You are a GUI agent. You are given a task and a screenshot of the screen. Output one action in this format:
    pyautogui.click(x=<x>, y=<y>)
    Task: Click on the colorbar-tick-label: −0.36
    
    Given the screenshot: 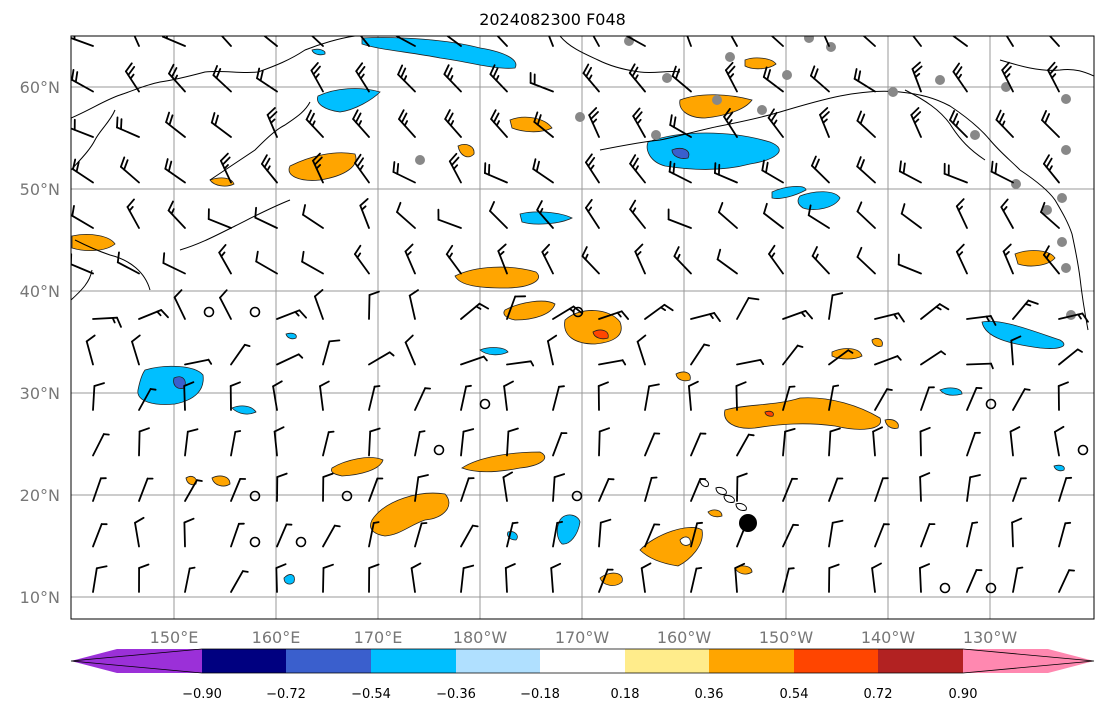 What is the action you would take?
    pyautogui.click(x=456, y=694)
    